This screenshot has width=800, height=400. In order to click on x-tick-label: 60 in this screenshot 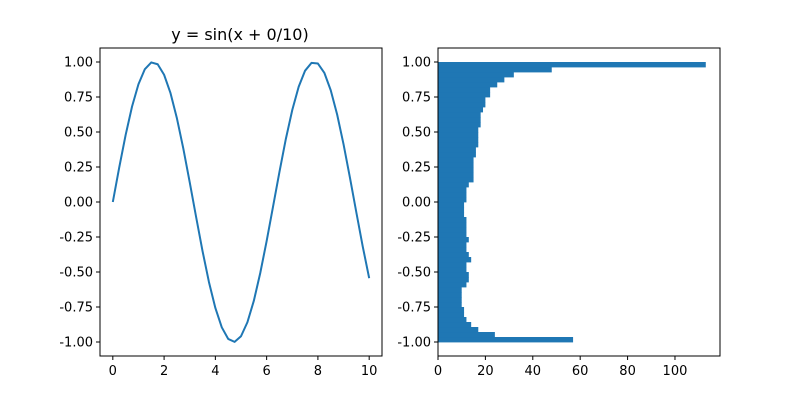, I will do `click(580, 371)`.